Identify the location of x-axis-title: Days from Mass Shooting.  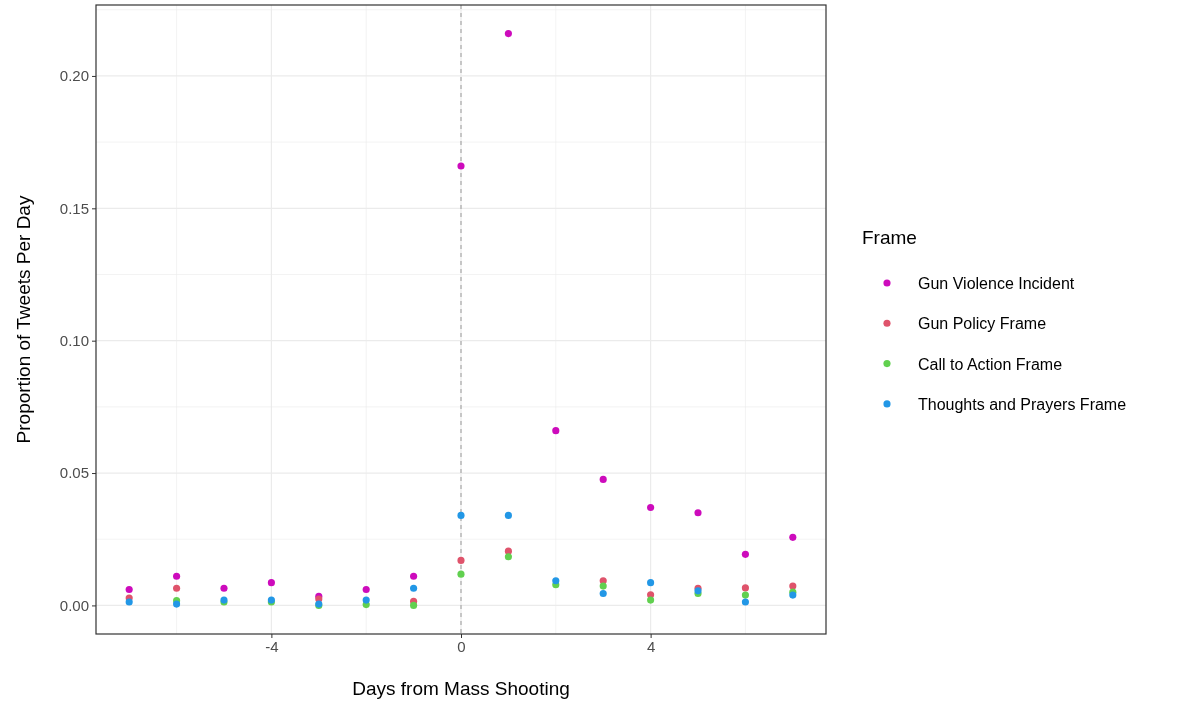
(461, 688).